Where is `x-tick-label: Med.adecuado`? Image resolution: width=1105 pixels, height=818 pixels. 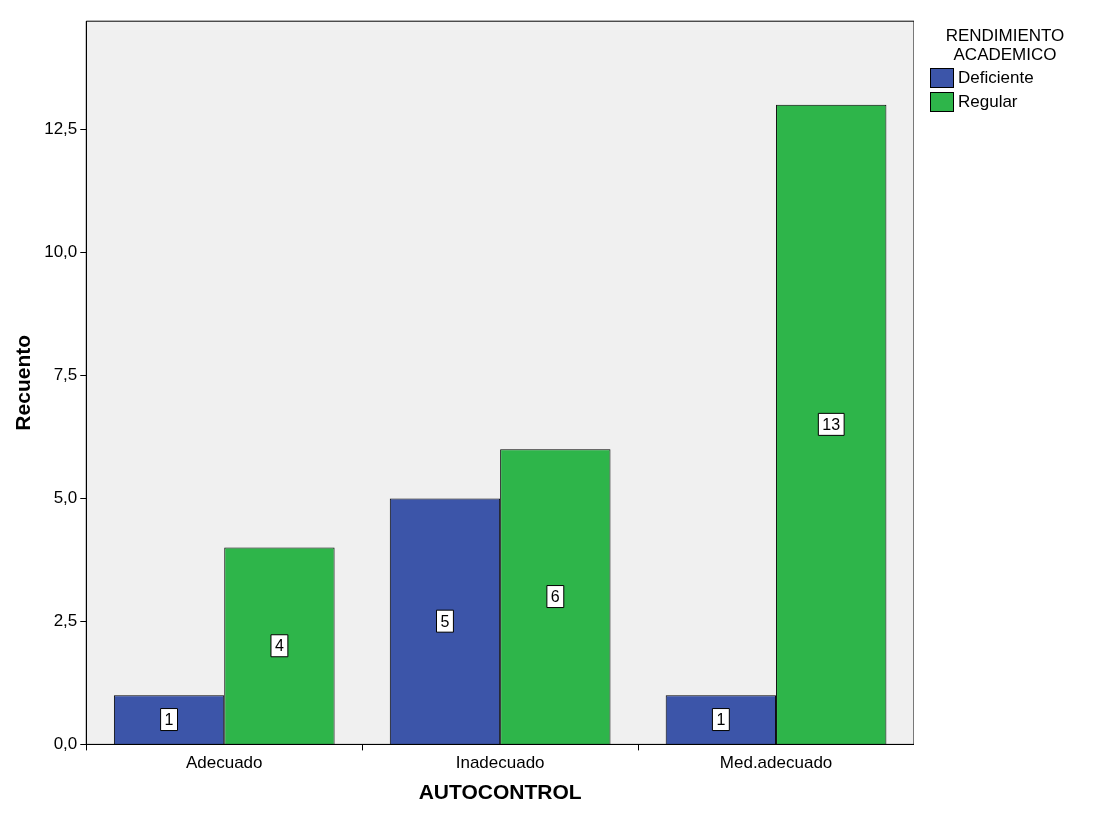
x-tick-label: Med.adecuado is located at coordinates (776, 763).